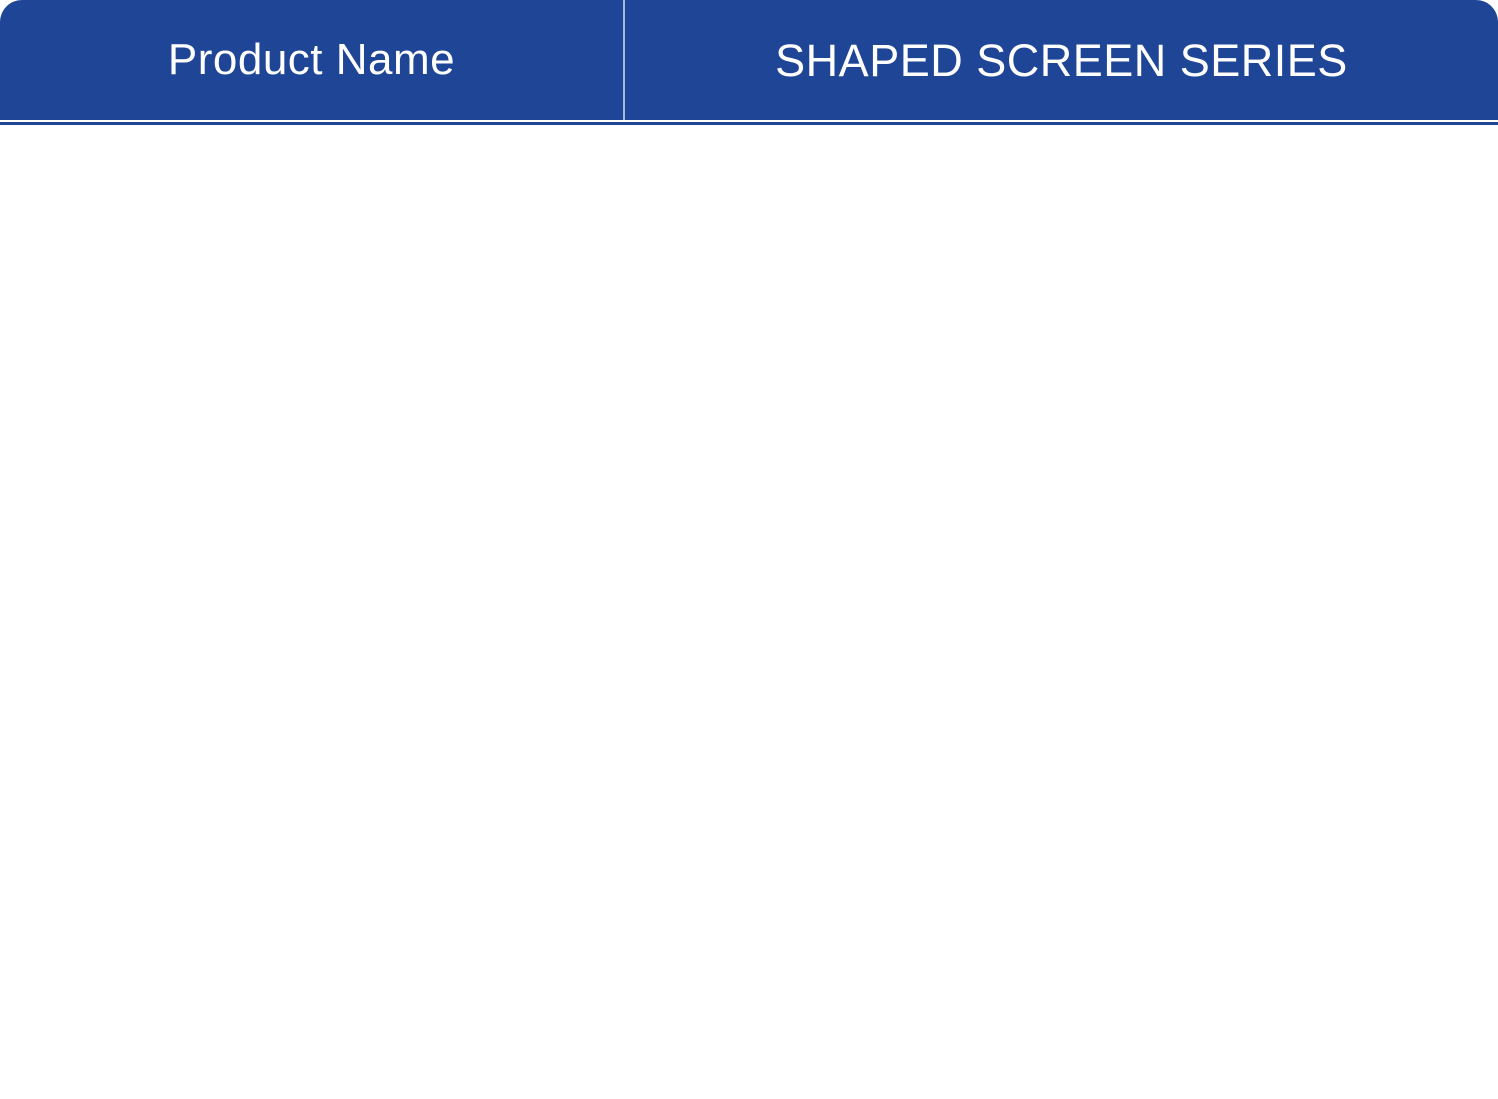 The height and width of the screenshot is (1099, 1498). What do you see at coordinates (749, 123) in the screenshot?
I see `header-bottom-rule` at bounding box center [749, 123].